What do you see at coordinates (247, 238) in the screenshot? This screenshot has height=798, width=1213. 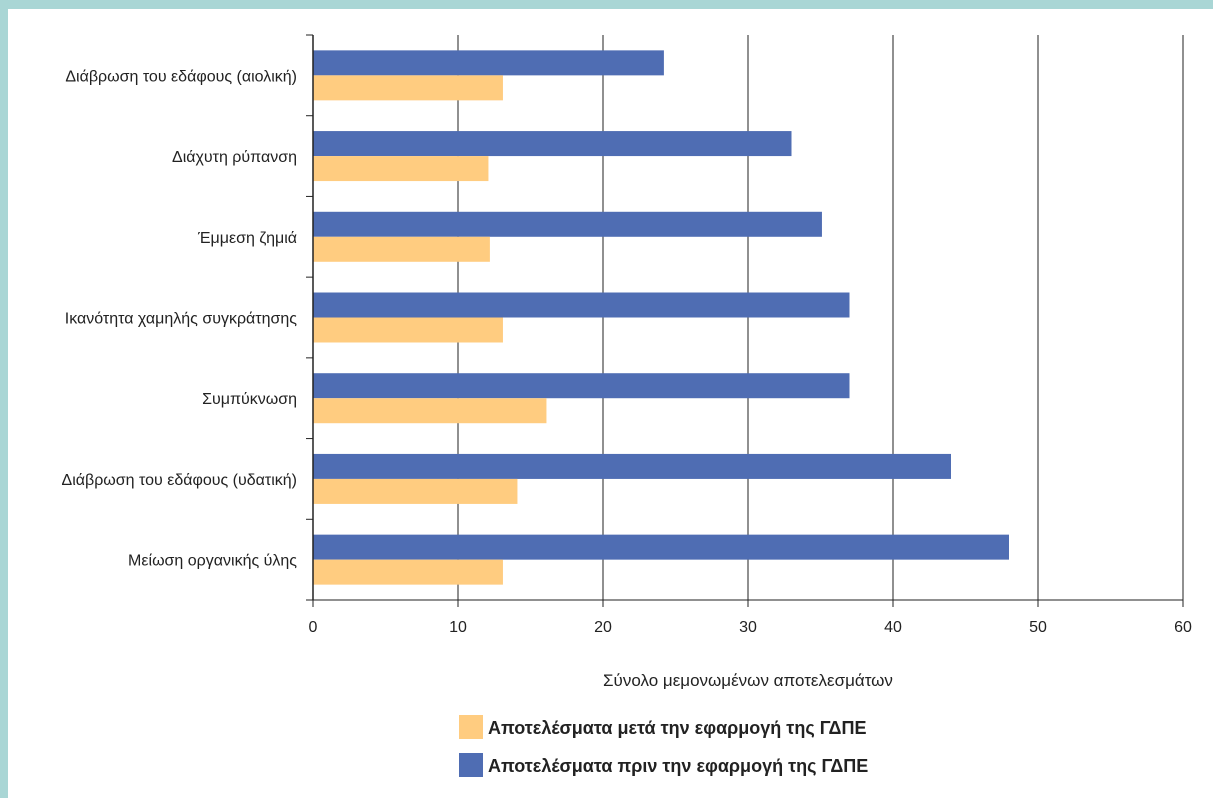 I see `category-label: Έμμεση ζημιά` at bounding box center [247, 238].